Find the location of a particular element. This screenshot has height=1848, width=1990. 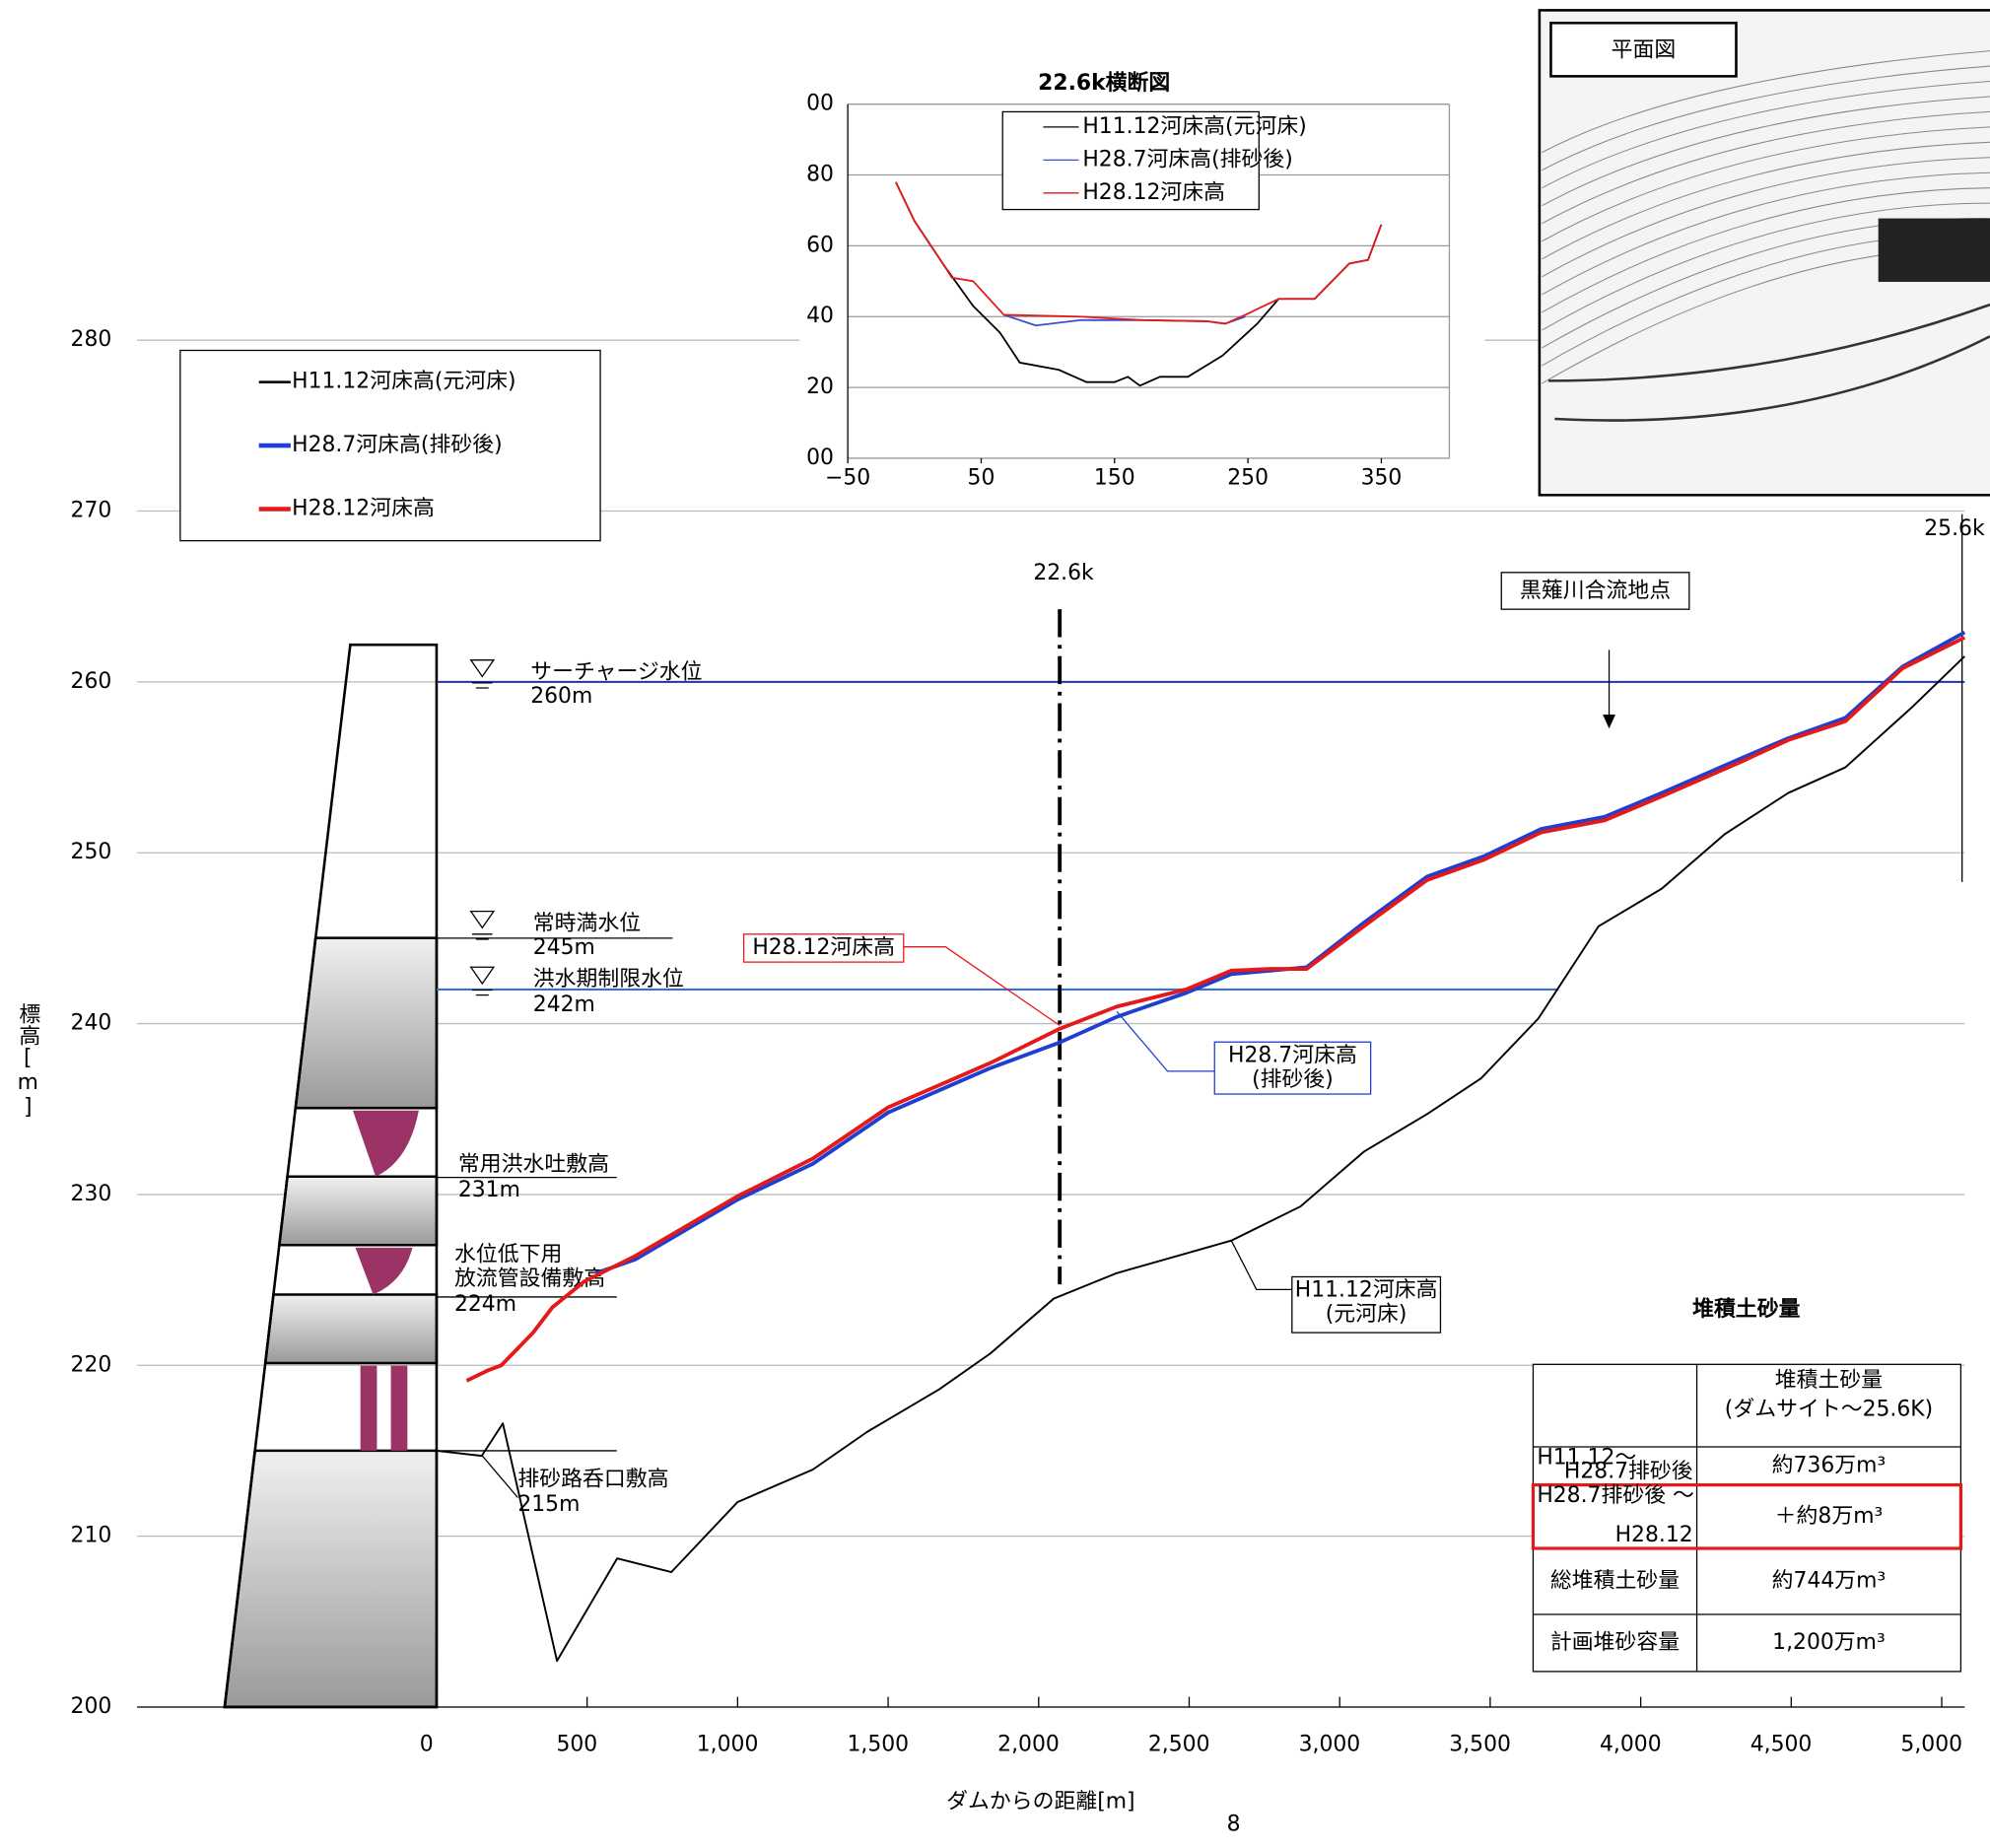

legend-box is located at coordinates (390, 445).